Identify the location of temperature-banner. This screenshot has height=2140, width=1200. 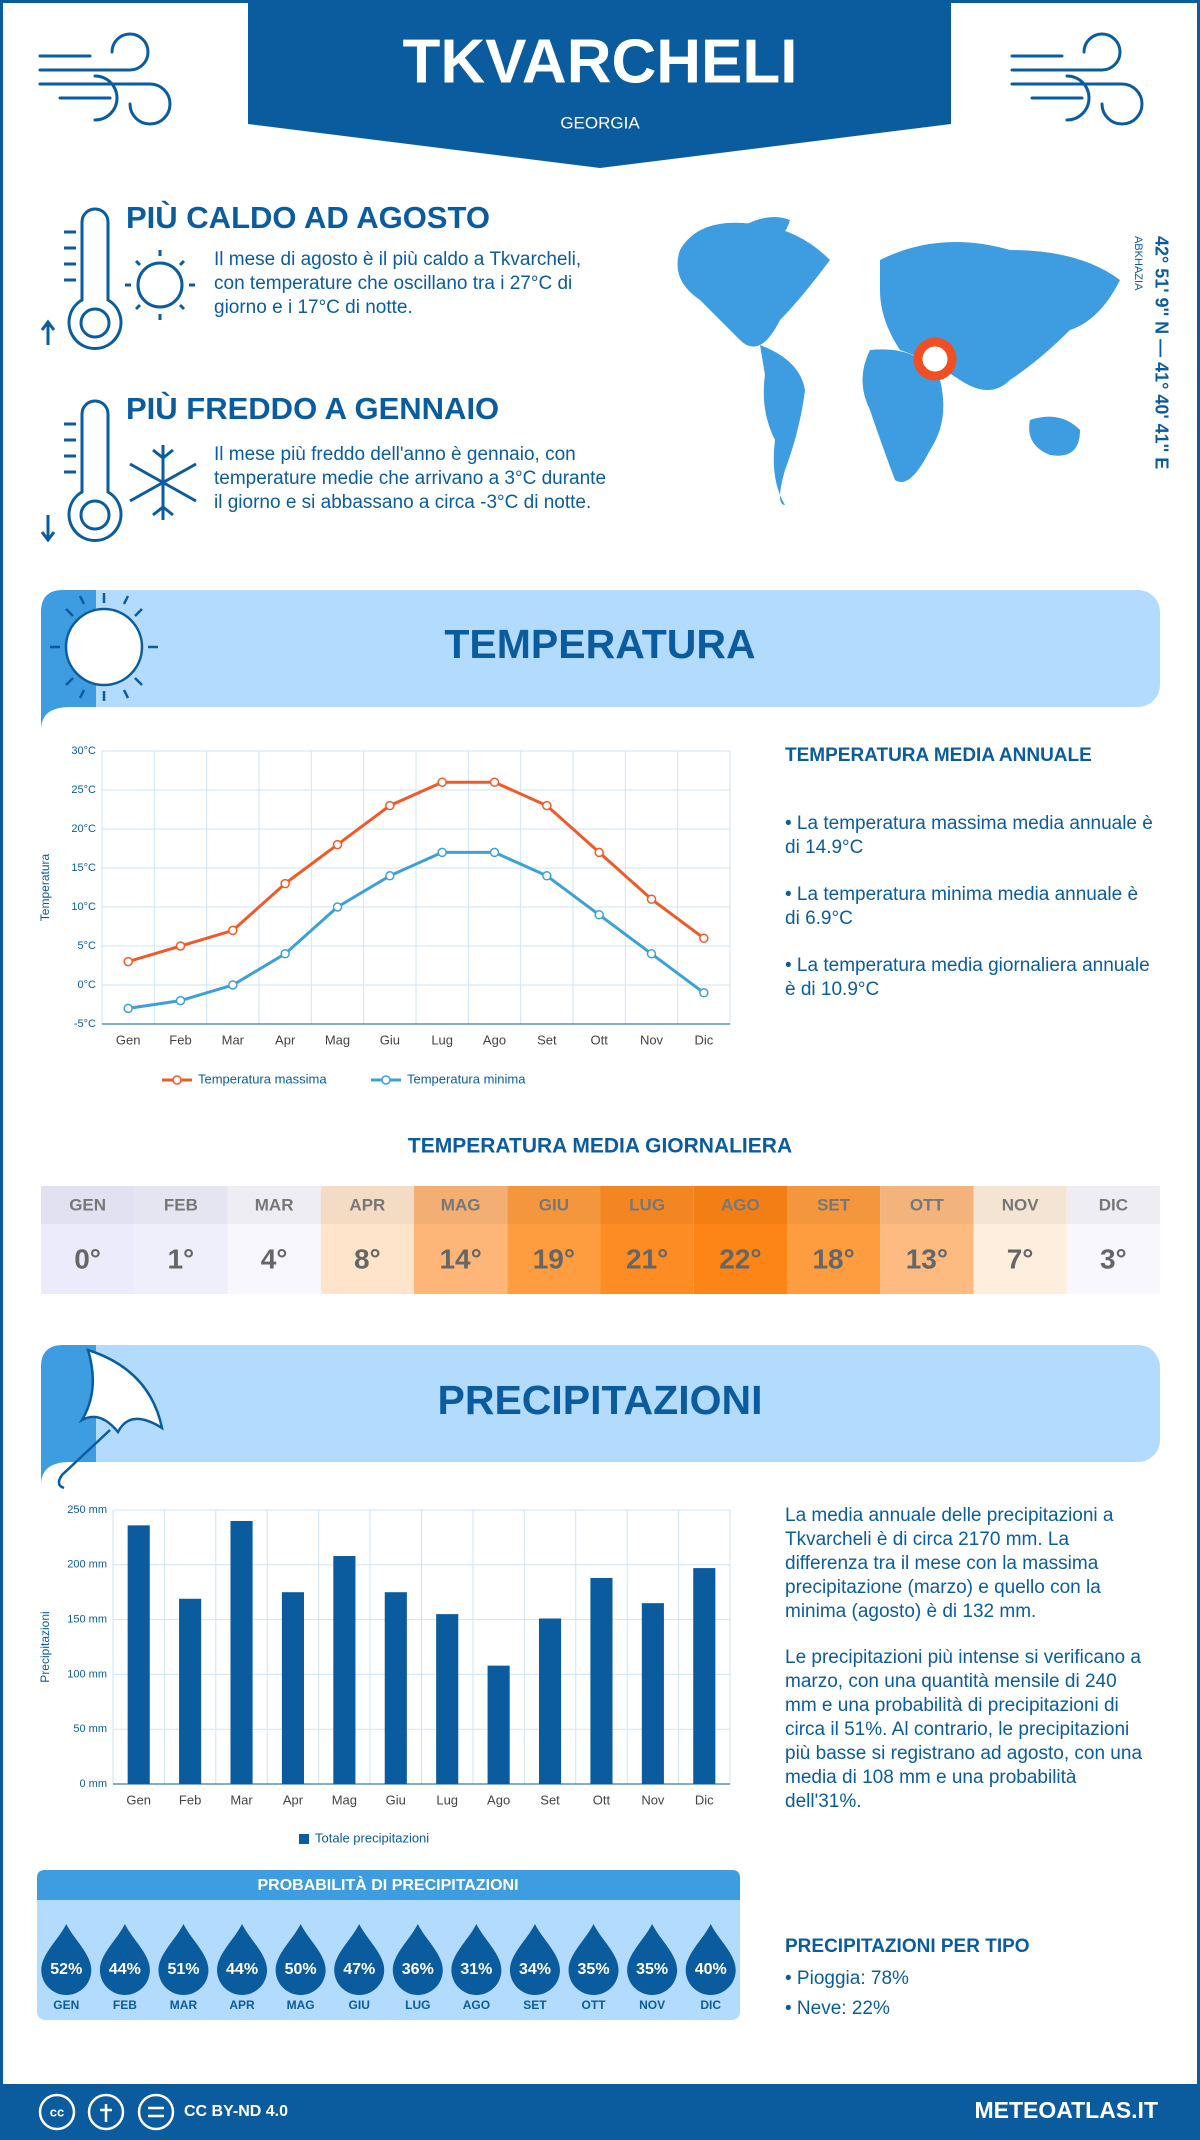
(600, 648).